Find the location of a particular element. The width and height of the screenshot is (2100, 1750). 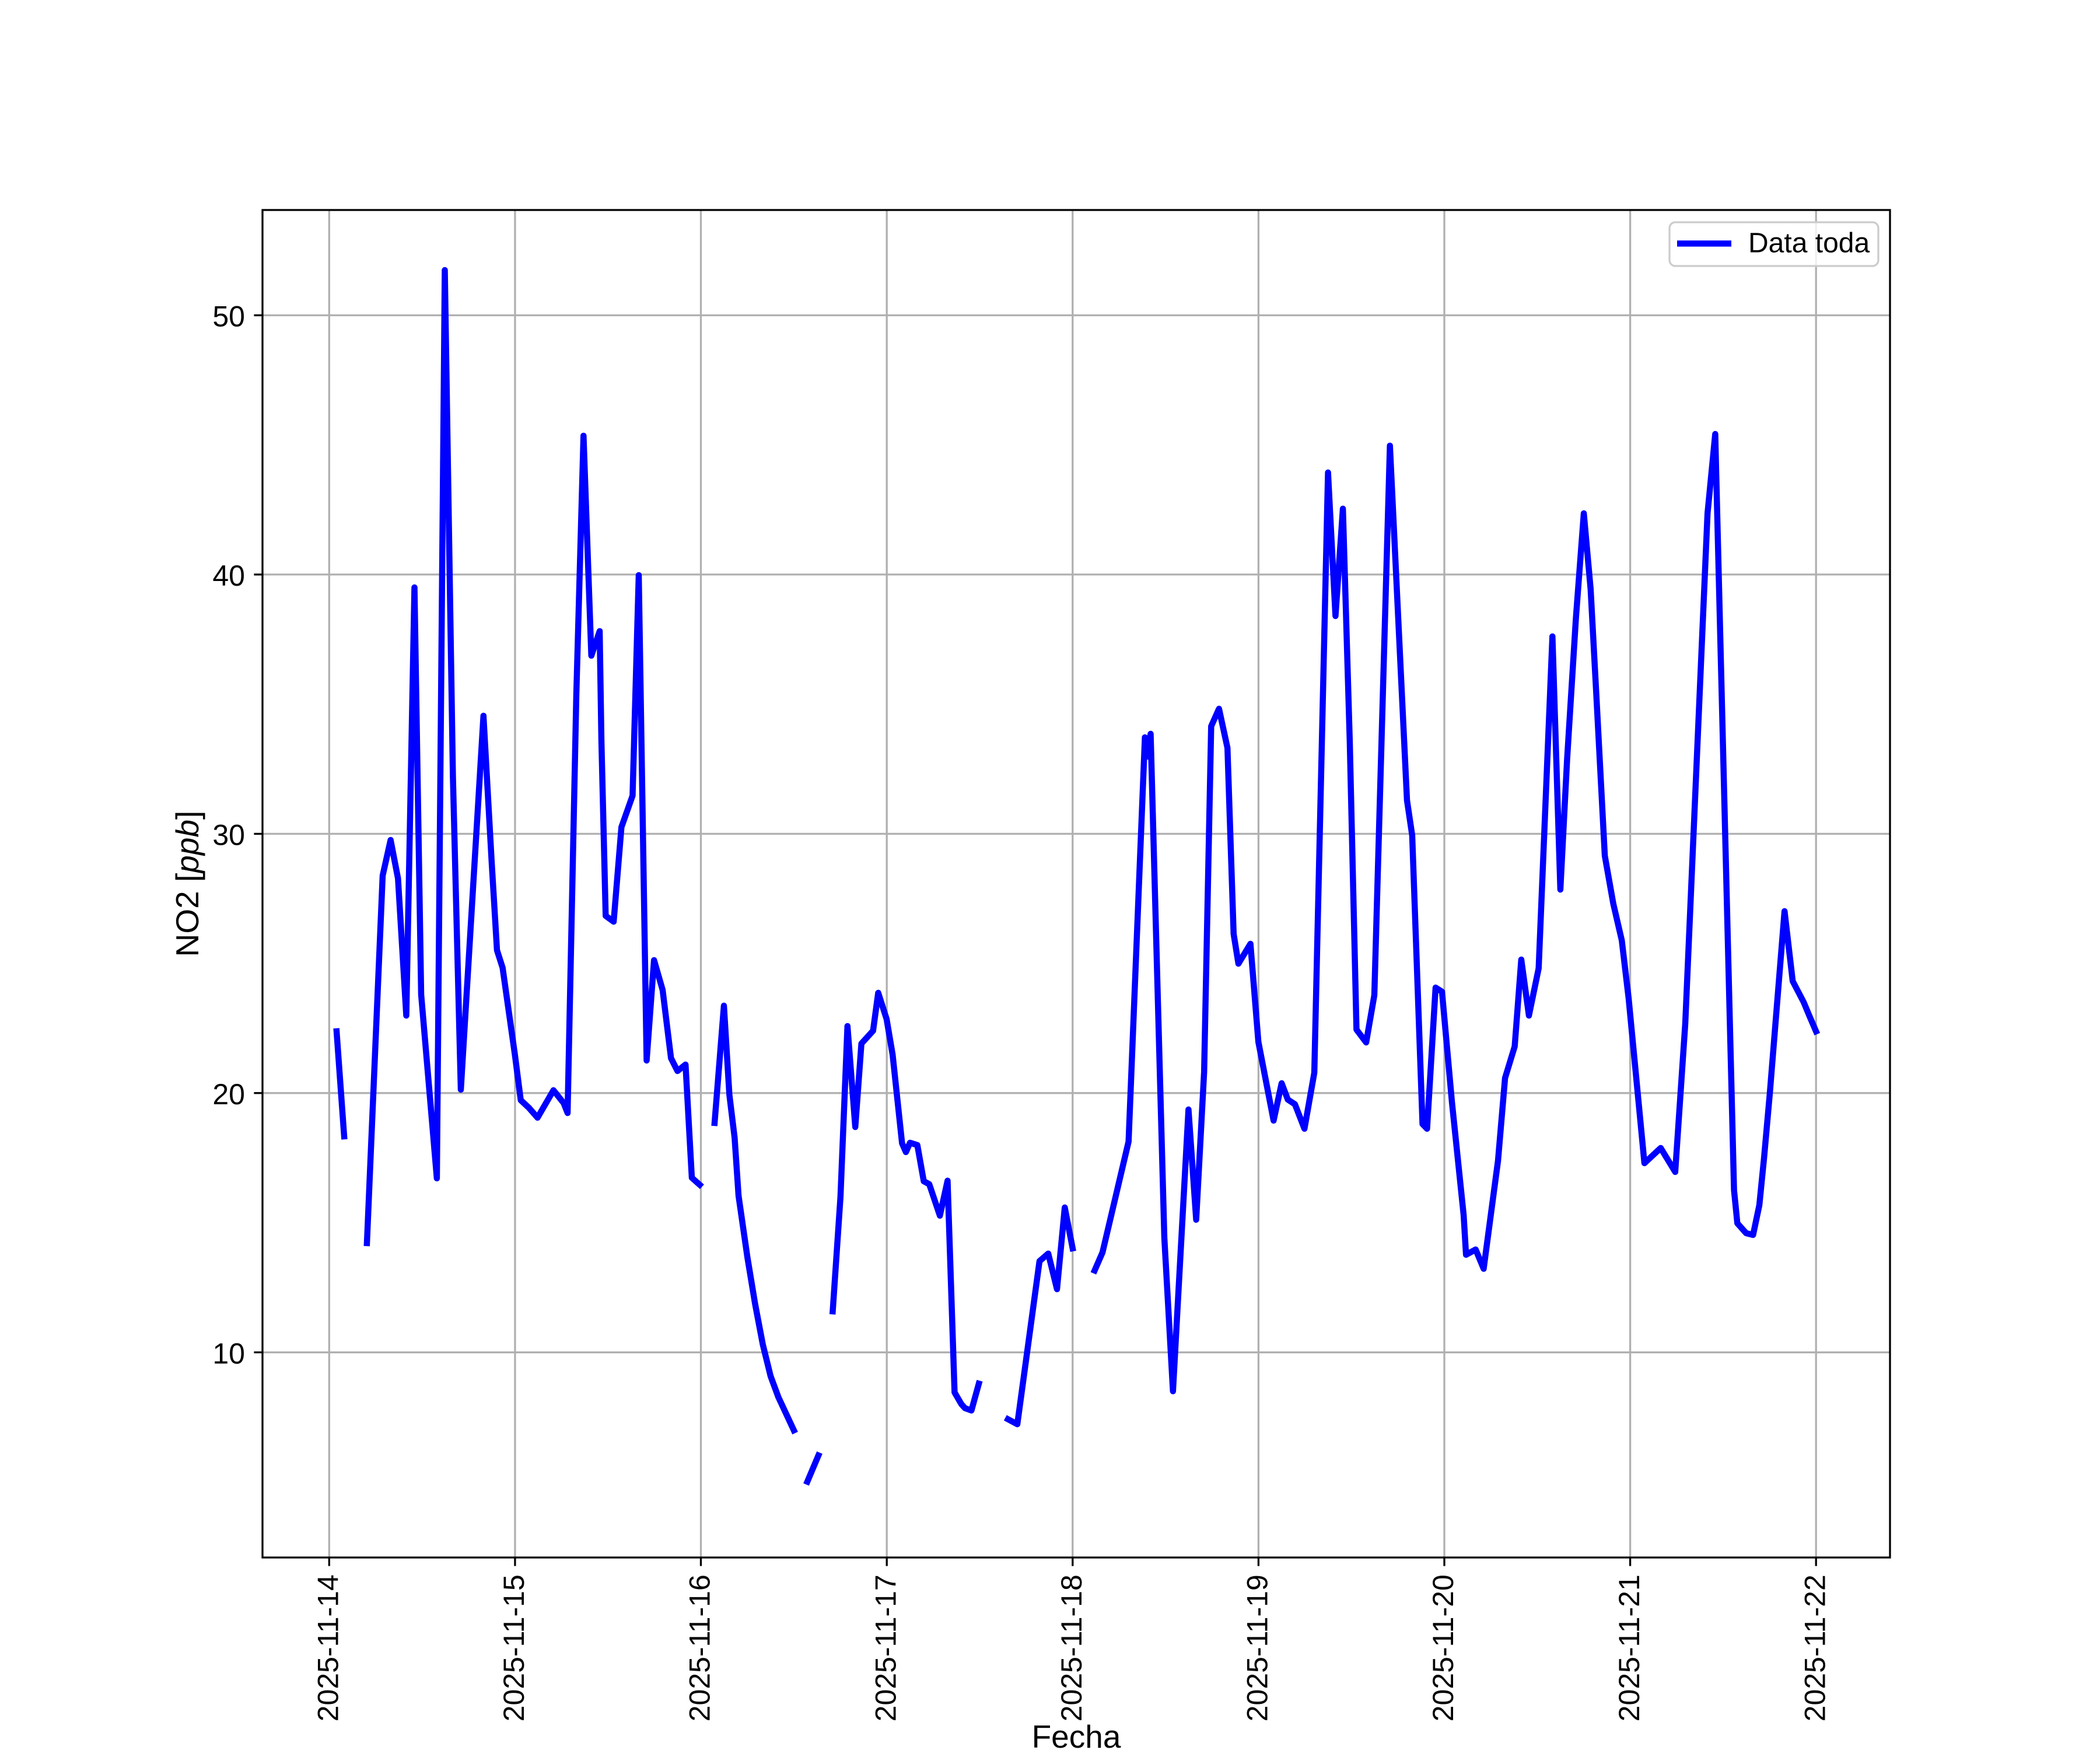

svg-text: 50 is located at coordinates (228, 316).